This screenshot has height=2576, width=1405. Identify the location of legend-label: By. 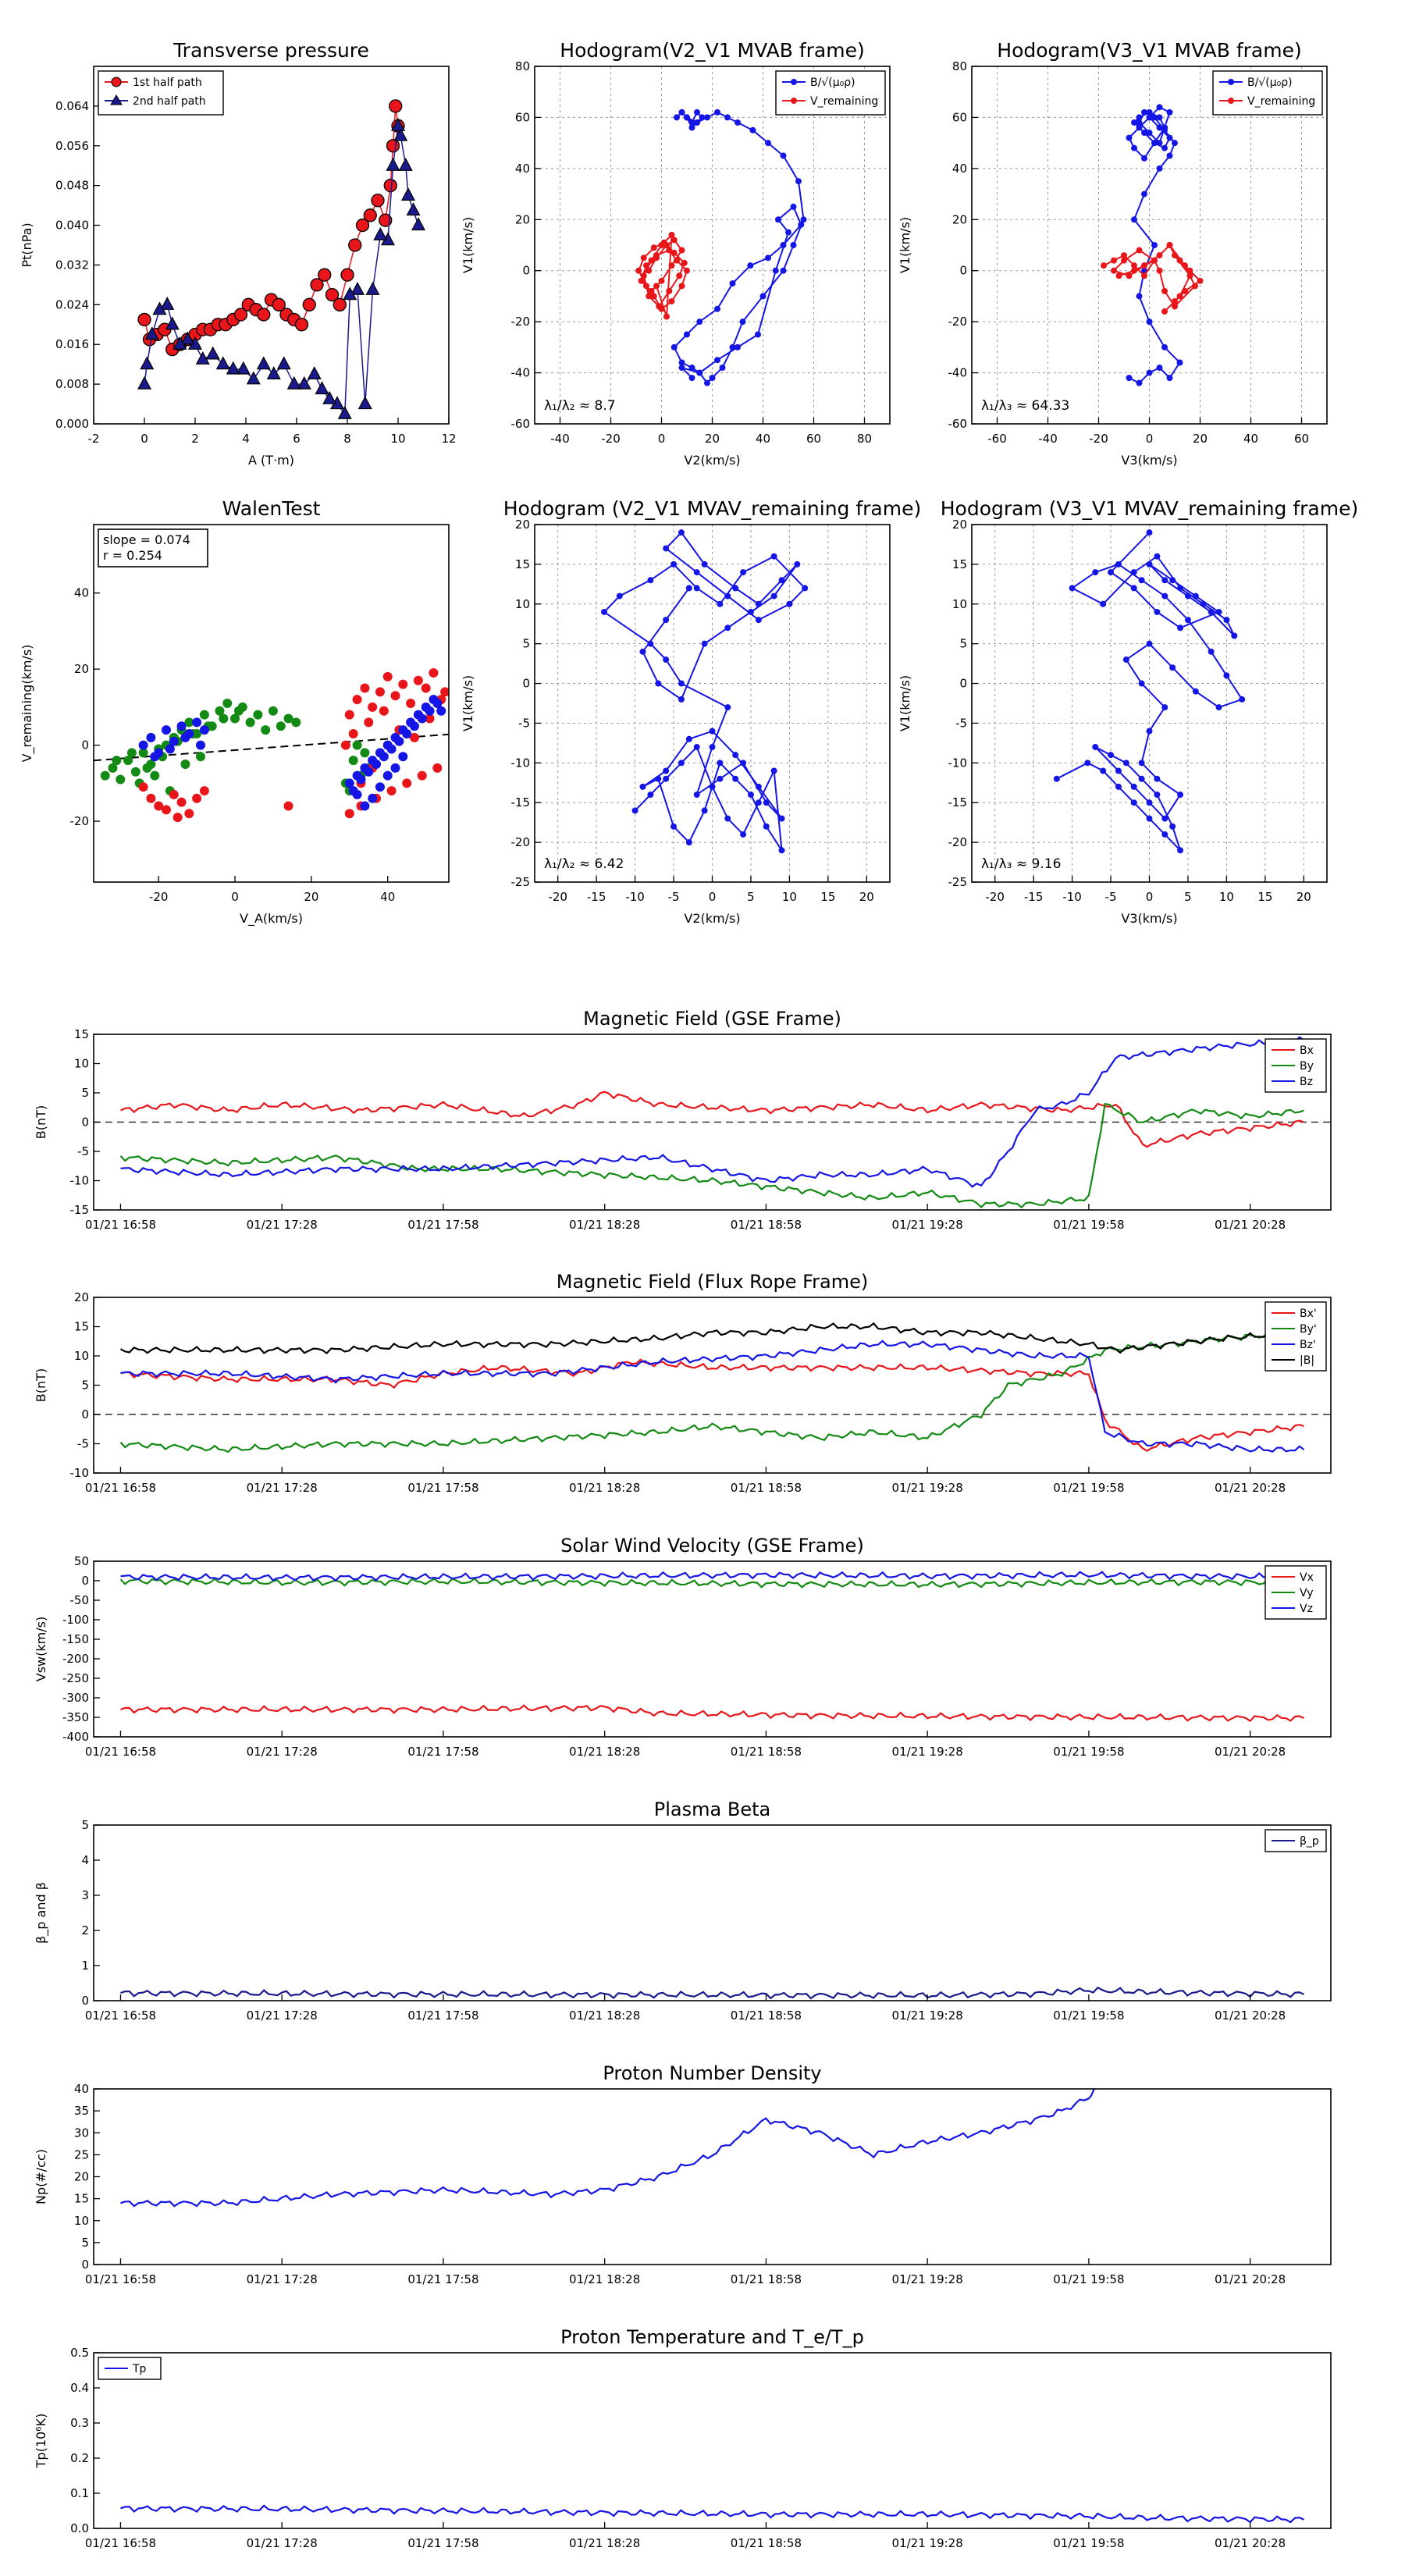
(1307, 1066).